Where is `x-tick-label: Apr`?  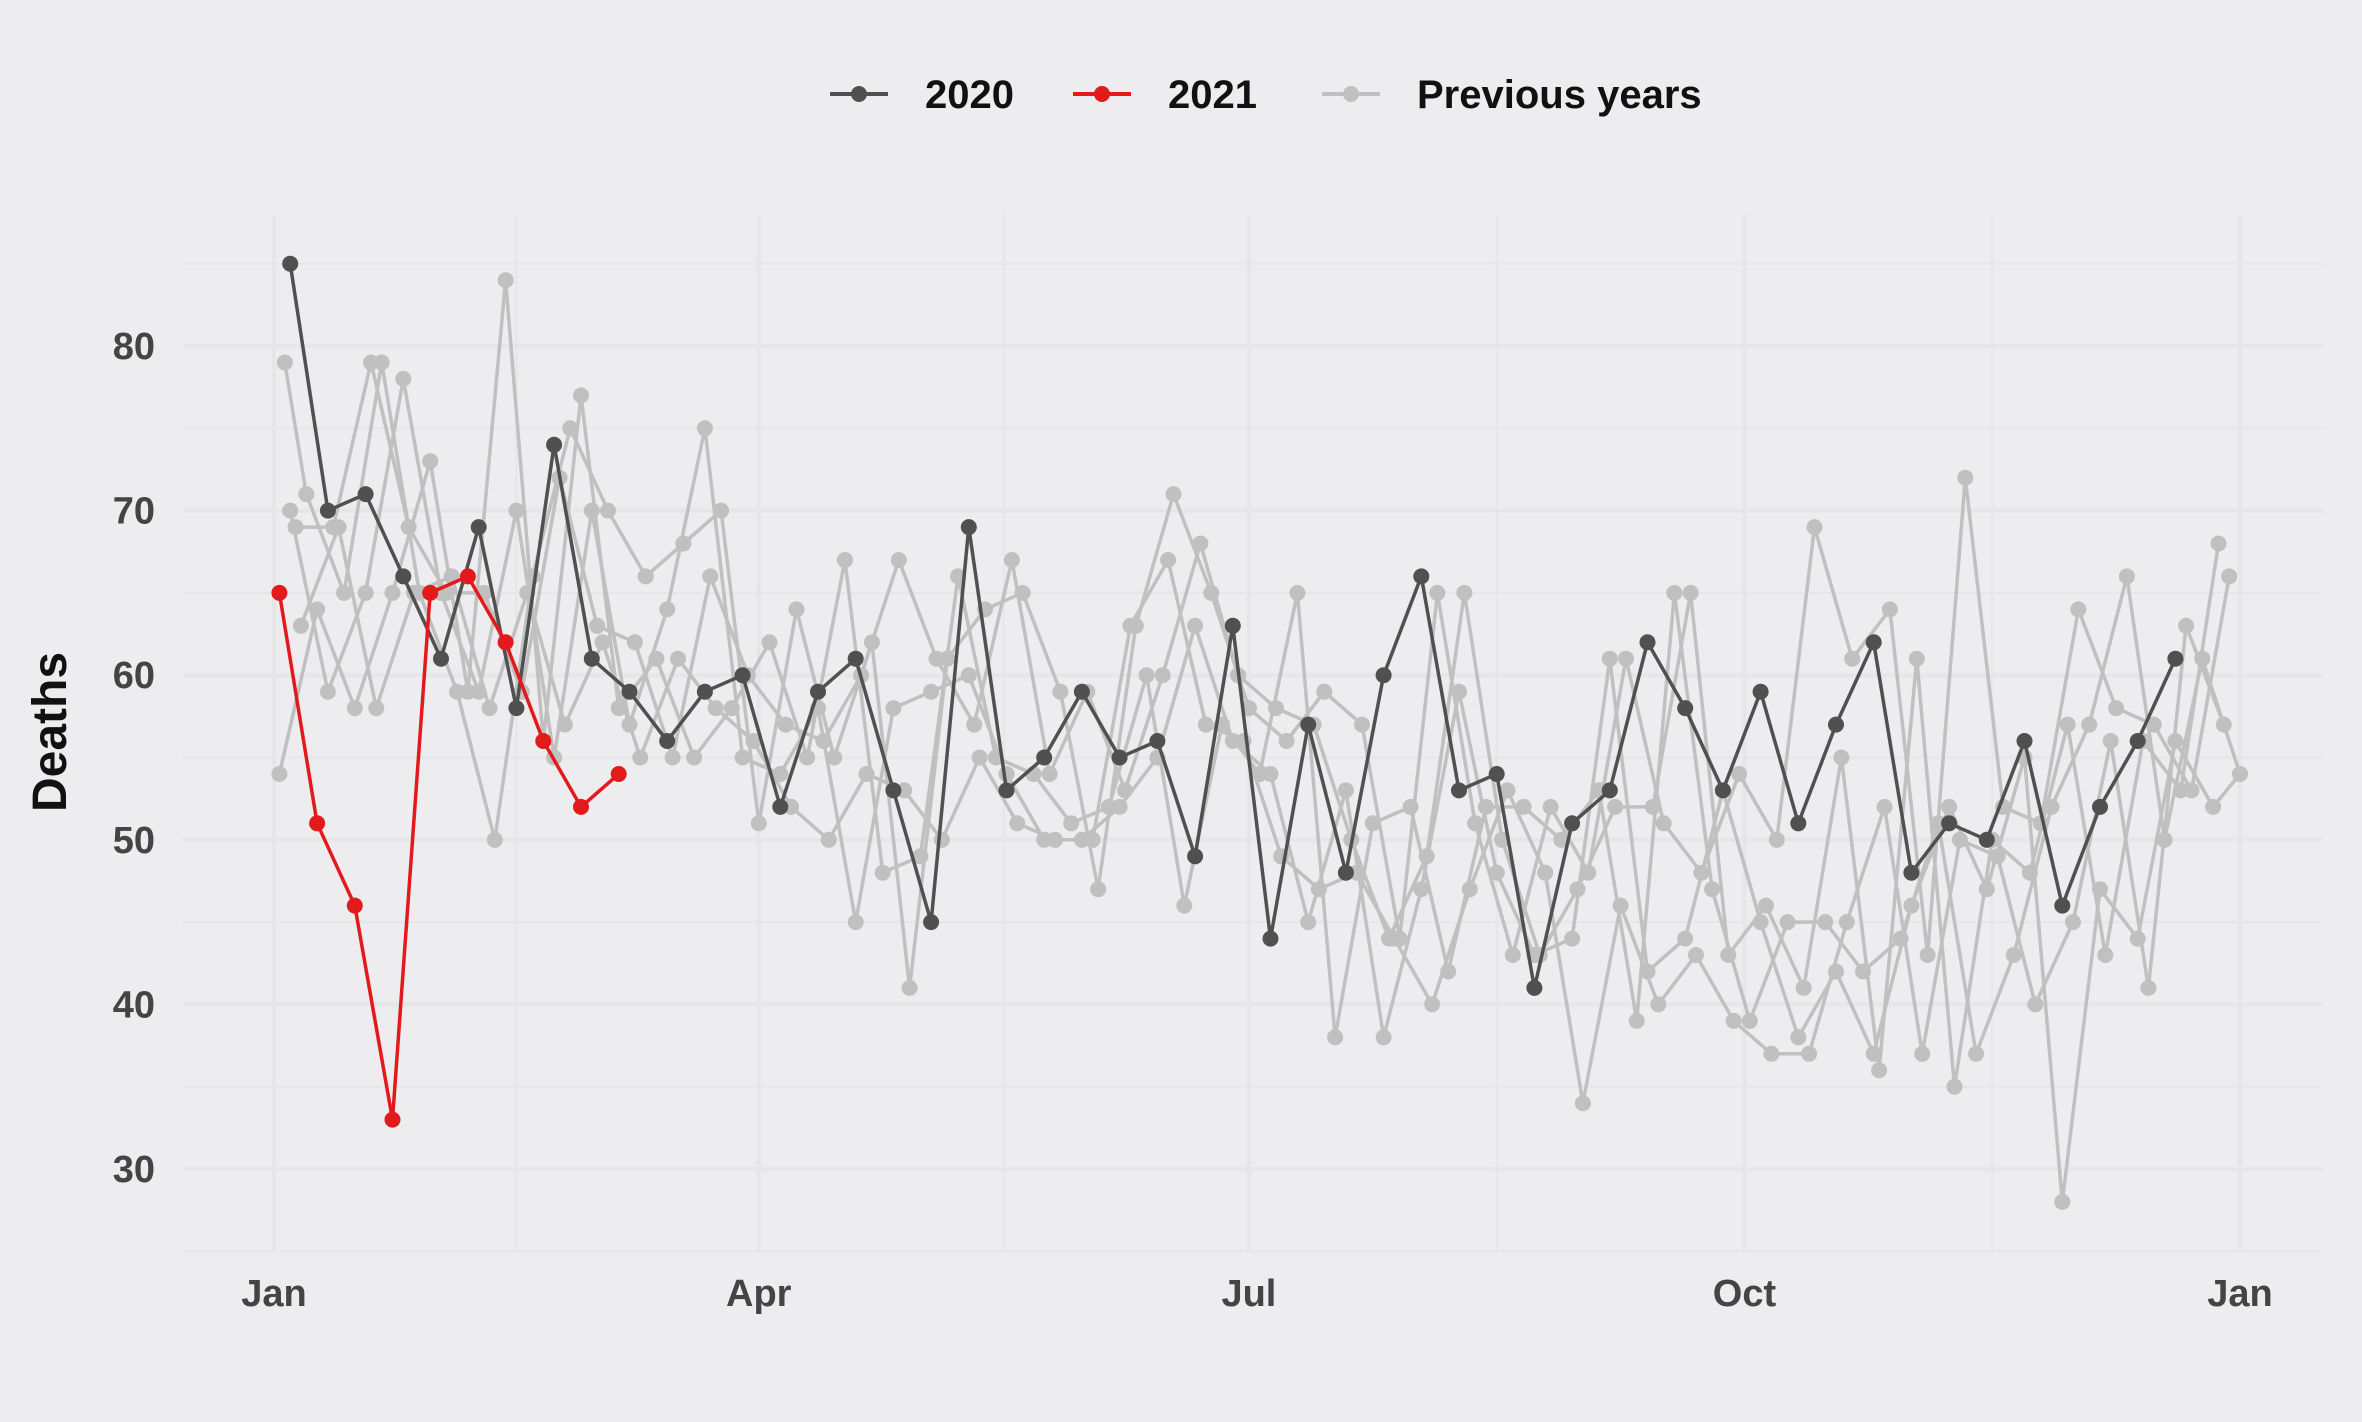 x-tick-label: Apr is located at coordinates (759, 1294).